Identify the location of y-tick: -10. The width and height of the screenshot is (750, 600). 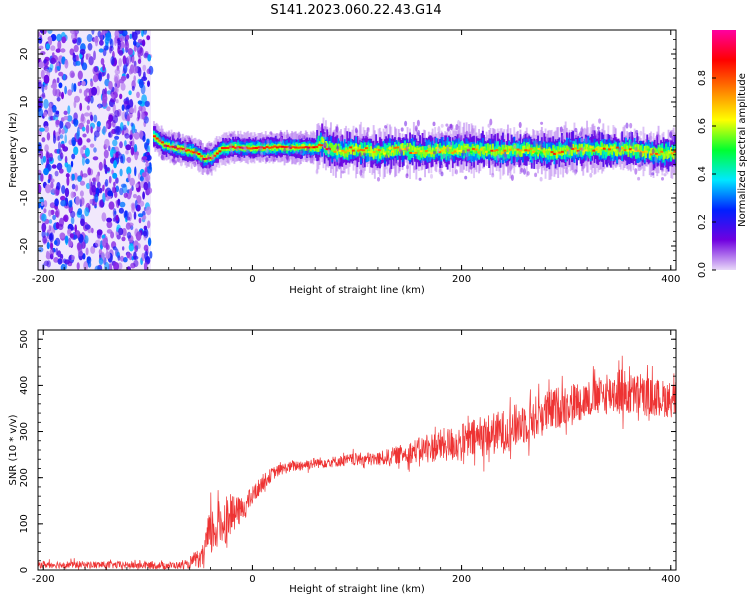
(347, 198).